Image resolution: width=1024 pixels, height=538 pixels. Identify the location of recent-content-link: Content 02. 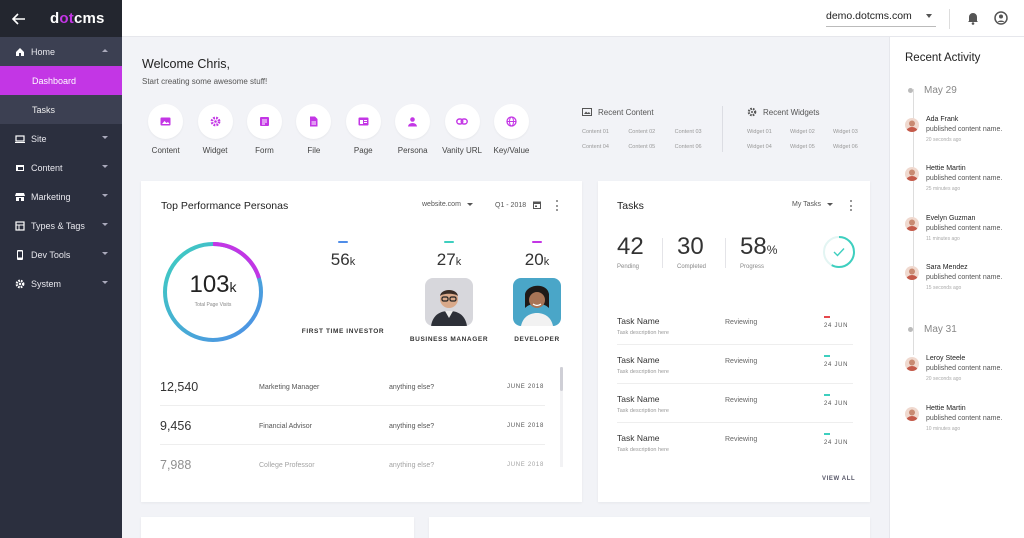
(642, 132).